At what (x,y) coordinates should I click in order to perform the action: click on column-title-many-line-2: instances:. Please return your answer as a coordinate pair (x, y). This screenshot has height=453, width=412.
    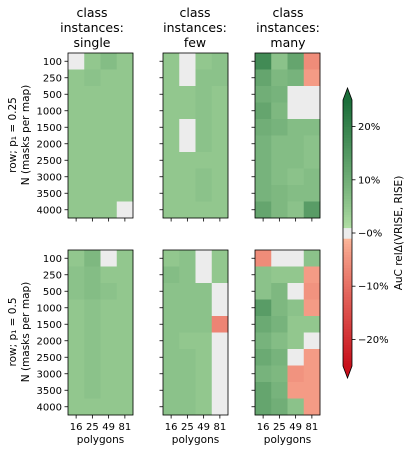
    Looking at the image, I should click on (288, 27).